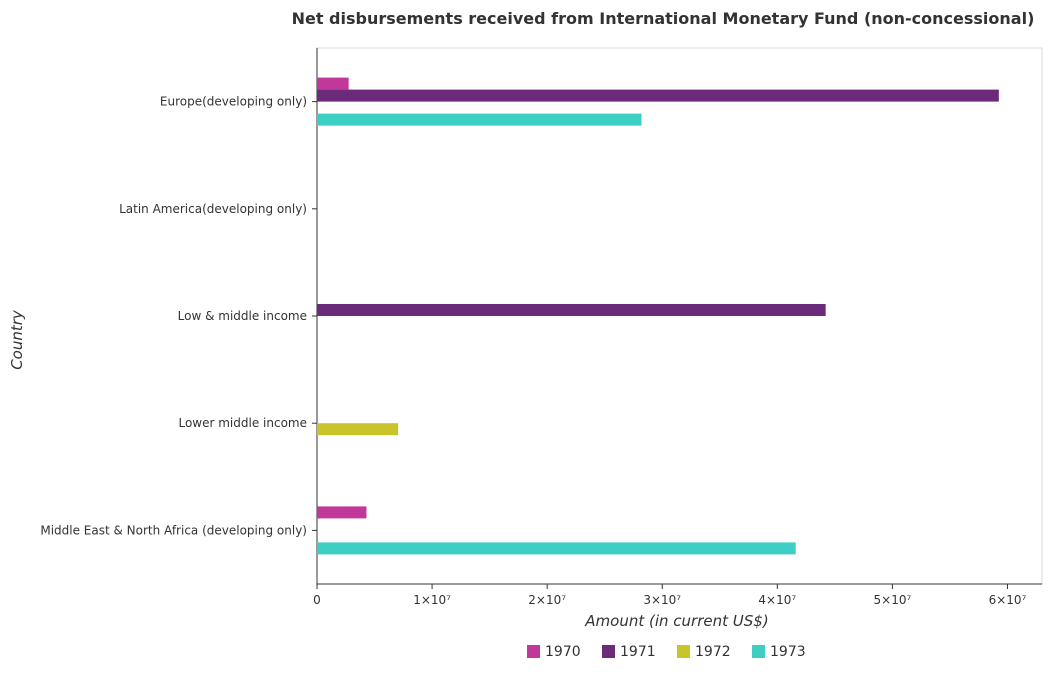 The height and width of the screenshot is (700, 1060). Describe the element at coordinates (608, 651) in the screenshot. I see `legend-swatch-1971` at that location.